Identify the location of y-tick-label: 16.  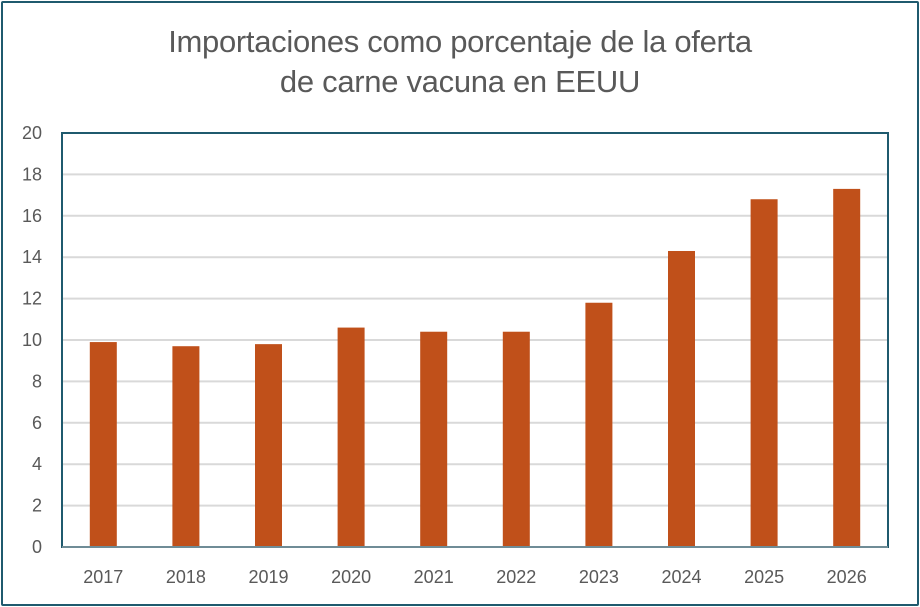
(32, 216).